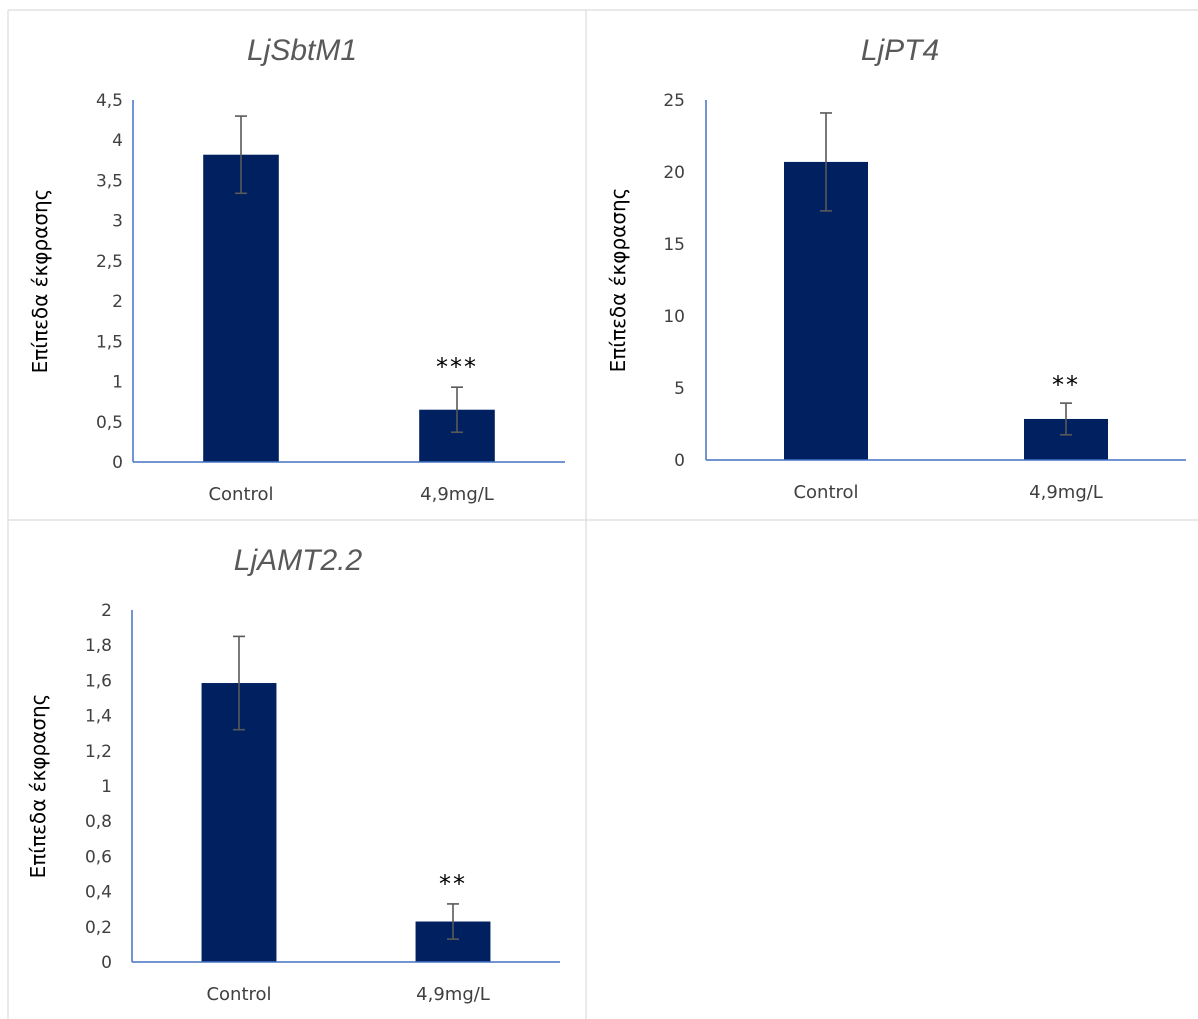 Image resolution: width=1198 pixels, height=1019 pixels. What do you see at coordinates (109, 181) in the screenshot?
I see `y-tick-label: 3,5` at bounding box center [109, 181].